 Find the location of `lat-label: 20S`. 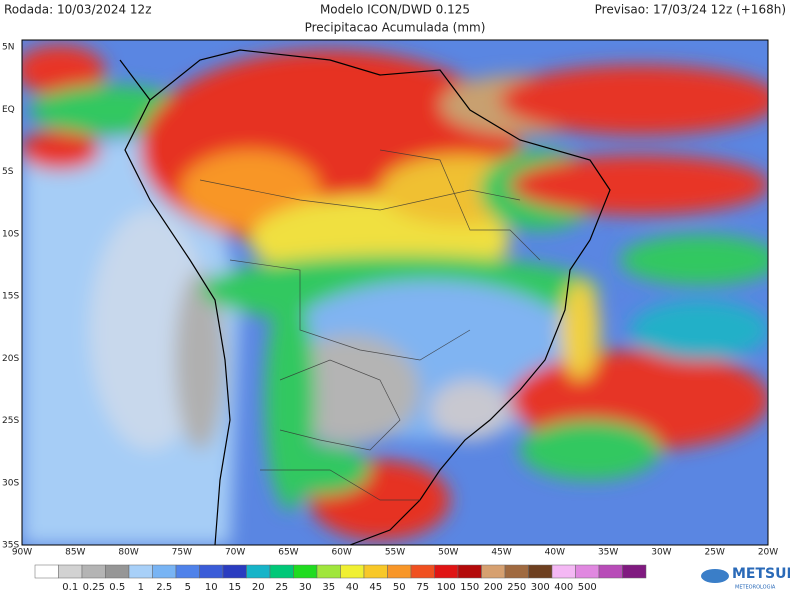

lat-label: 20S is located at coordinates (10, 359).